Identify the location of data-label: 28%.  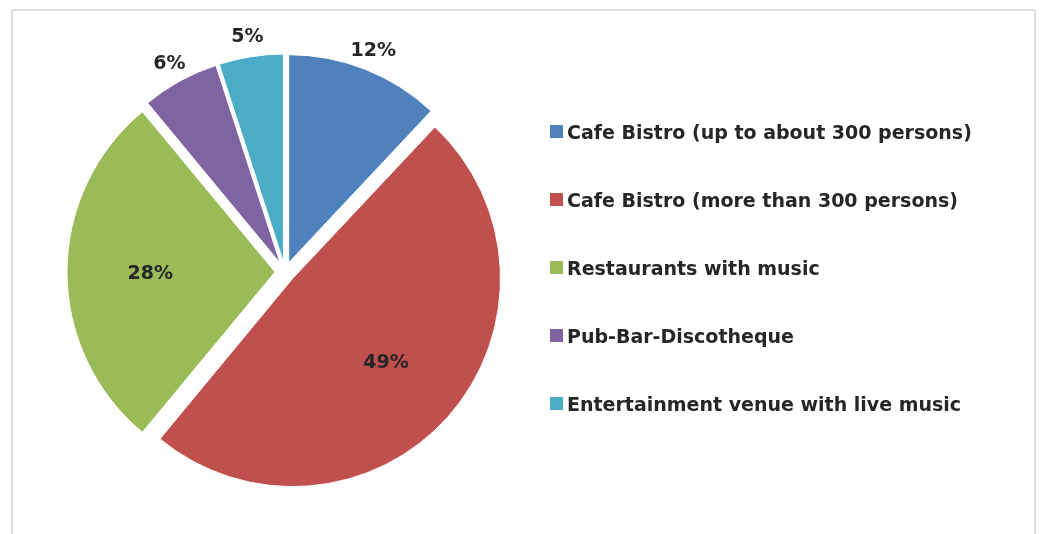
(150, 272).